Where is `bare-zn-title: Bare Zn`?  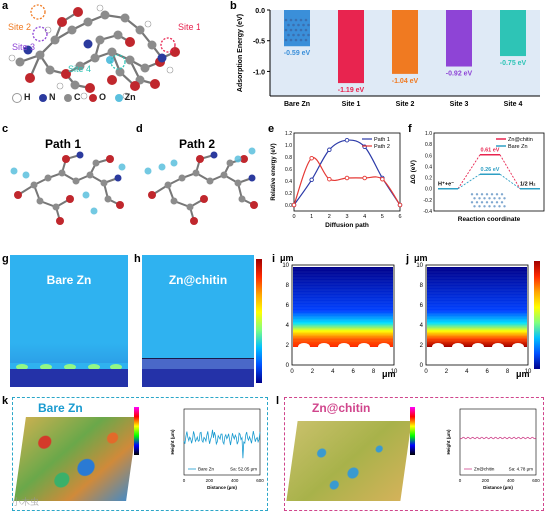
bare-zn-title: Bare Zn is located at coordinates (69, 280).